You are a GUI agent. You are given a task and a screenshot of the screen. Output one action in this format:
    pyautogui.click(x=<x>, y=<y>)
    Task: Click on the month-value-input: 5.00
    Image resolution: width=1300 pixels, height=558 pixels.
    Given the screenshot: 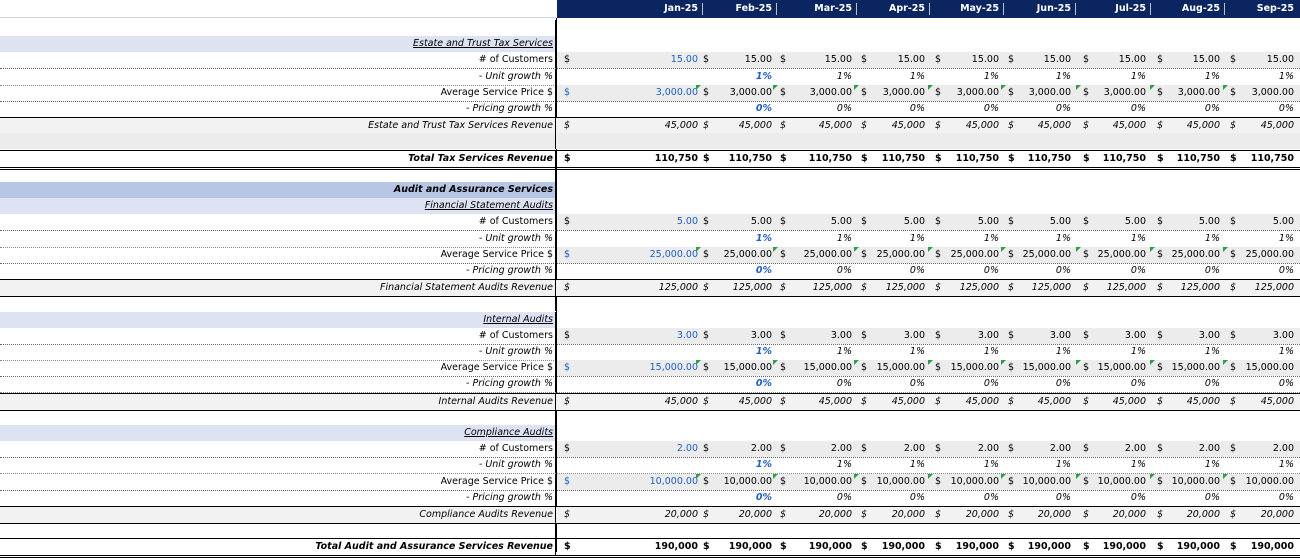 What is the action you would take?
    pyautogui.click(x=687, y=222)
    